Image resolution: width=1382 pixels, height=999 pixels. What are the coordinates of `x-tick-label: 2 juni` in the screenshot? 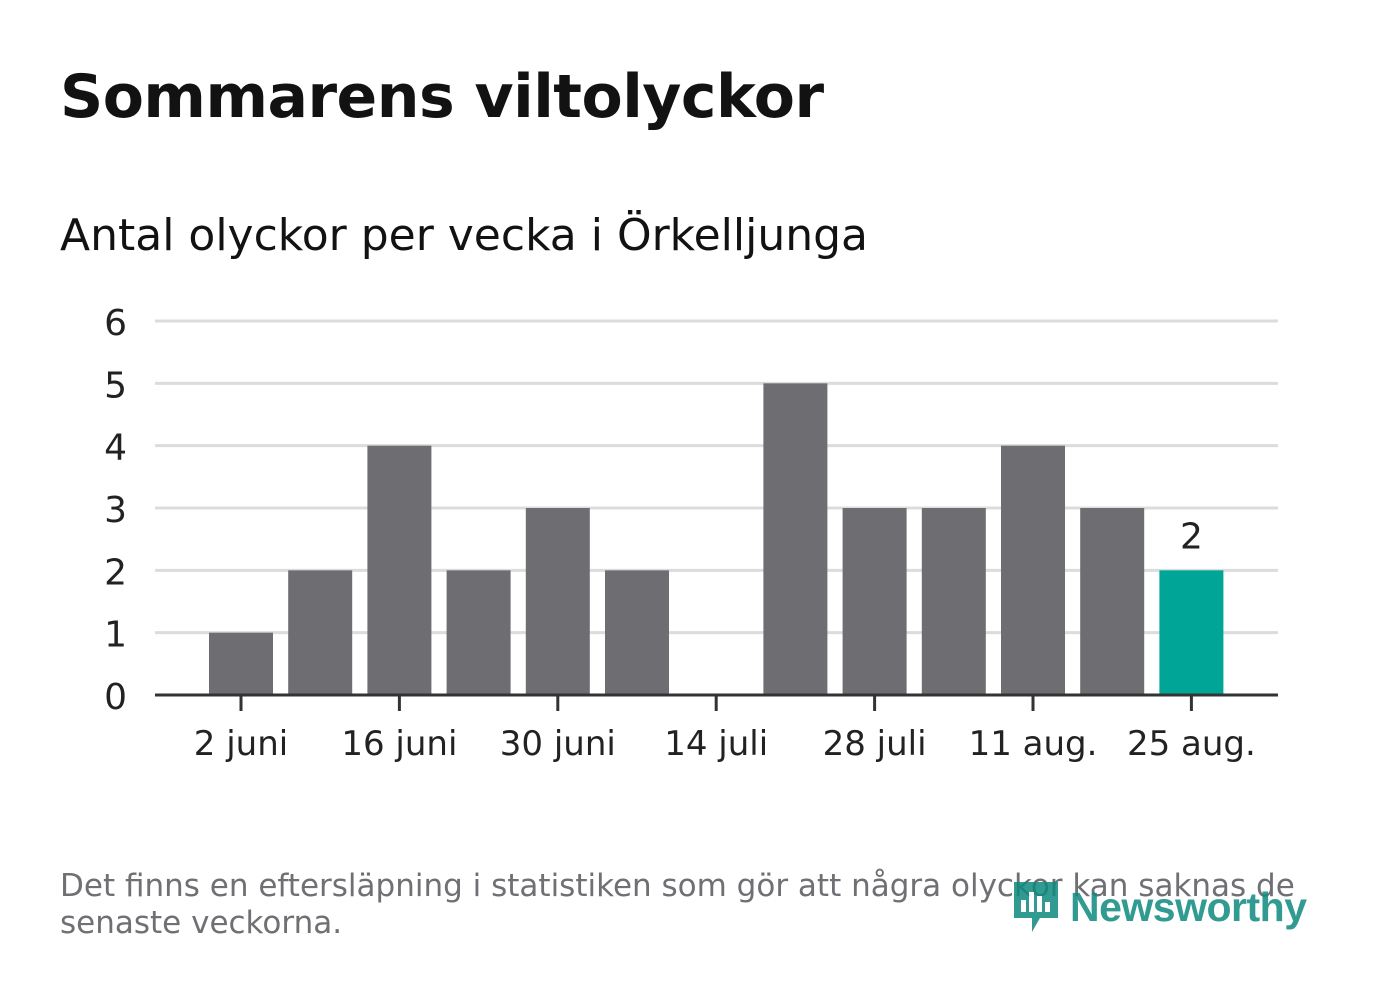 It's located at (241, 744).